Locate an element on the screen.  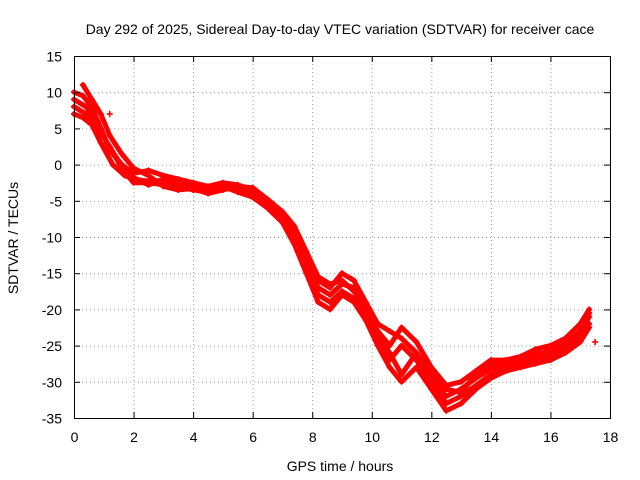
y-tick-label: 5 is located at coordinates (58, 129).